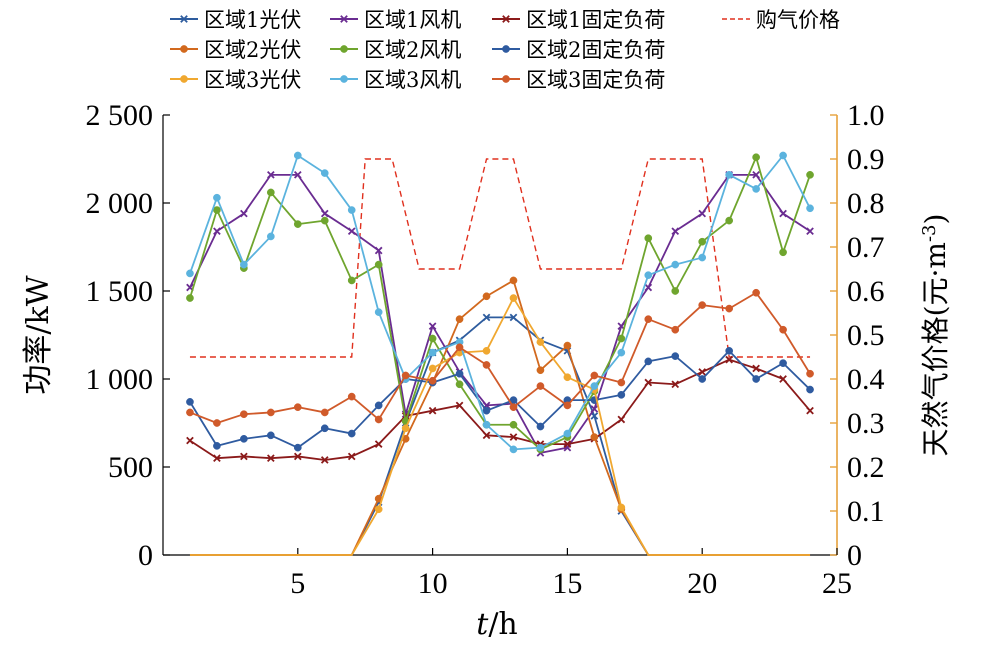 This screenshot has width=985, height=661. I want to click on y2-label-main: 天然气价格(元·m, so click(935, 349).